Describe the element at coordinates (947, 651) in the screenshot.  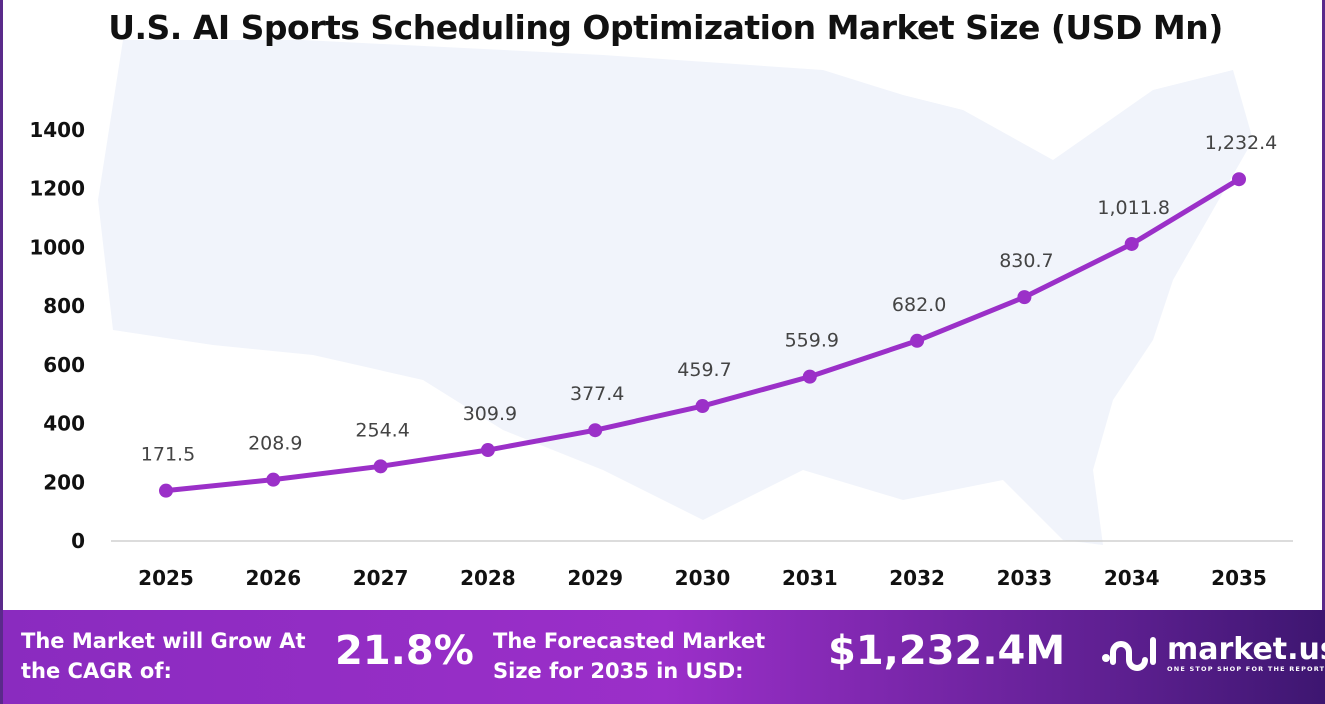
I see `forecast-value: $1,232.4M` at that location.